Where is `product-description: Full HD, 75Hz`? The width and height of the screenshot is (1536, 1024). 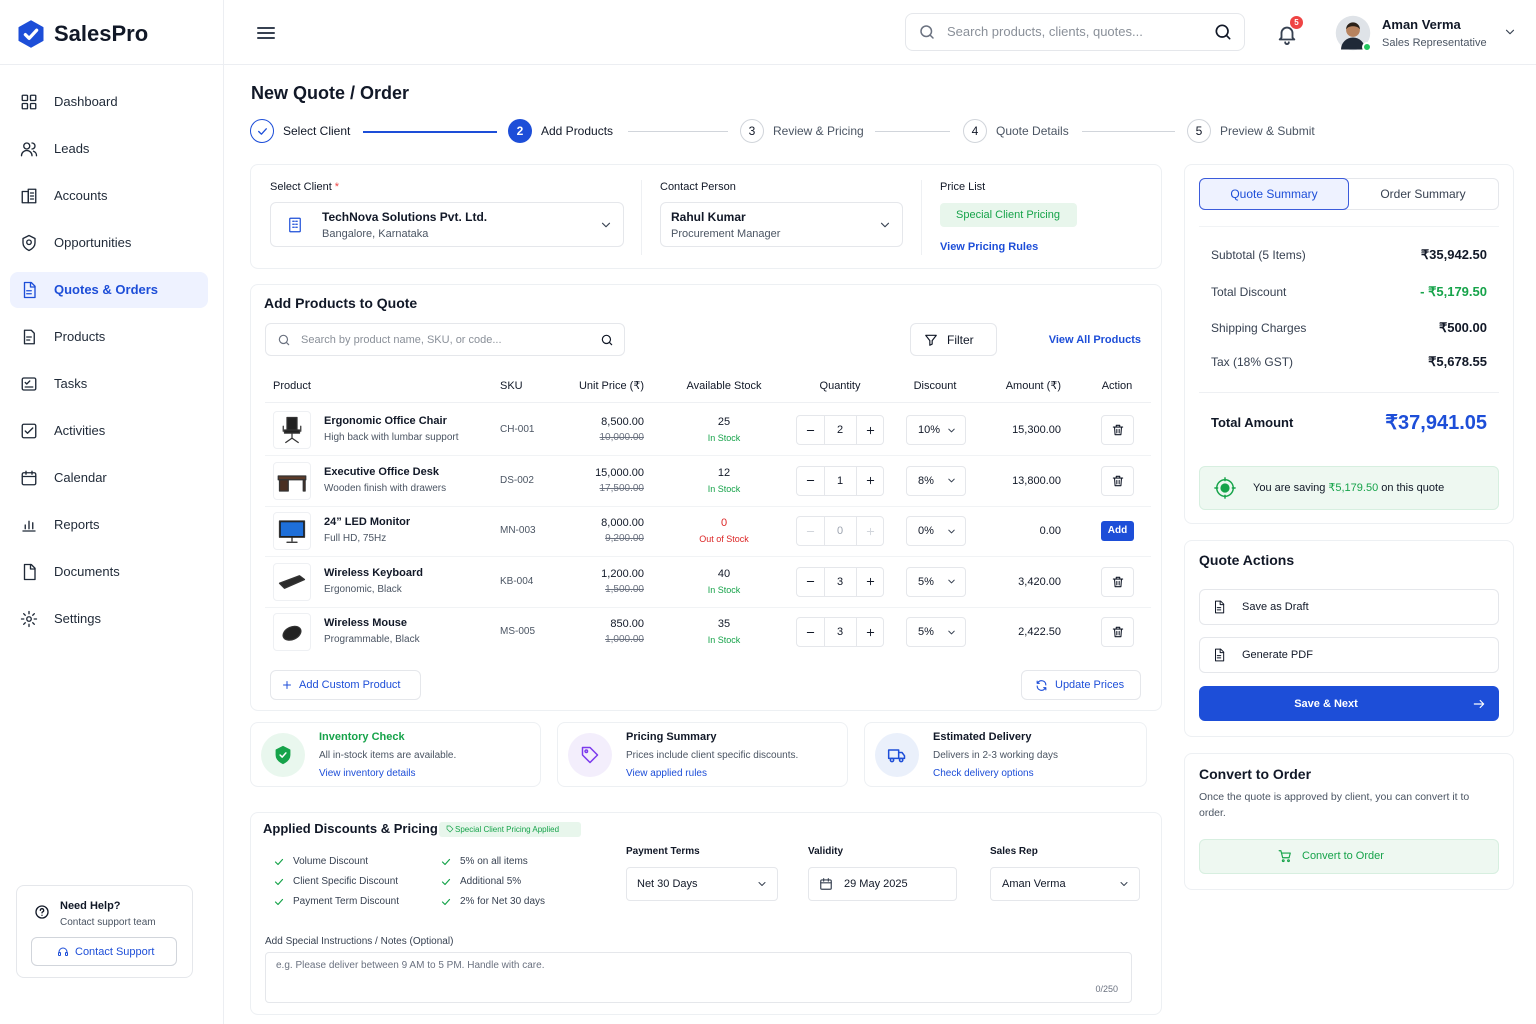
product-description: Full HD, 75Hz is located at coordinates (355, 538).